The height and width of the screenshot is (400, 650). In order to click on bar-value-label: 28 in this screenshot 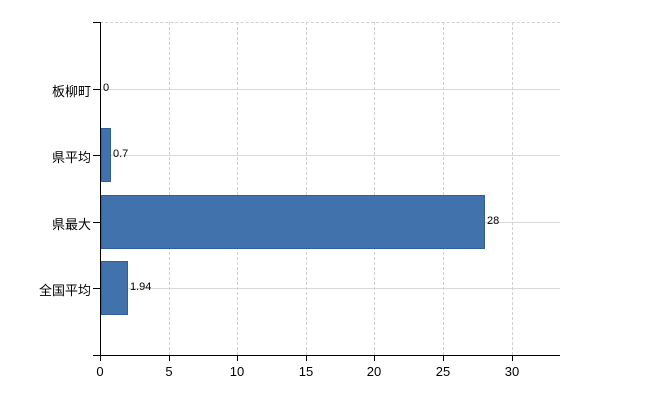, I will do `click(493, 221)`.